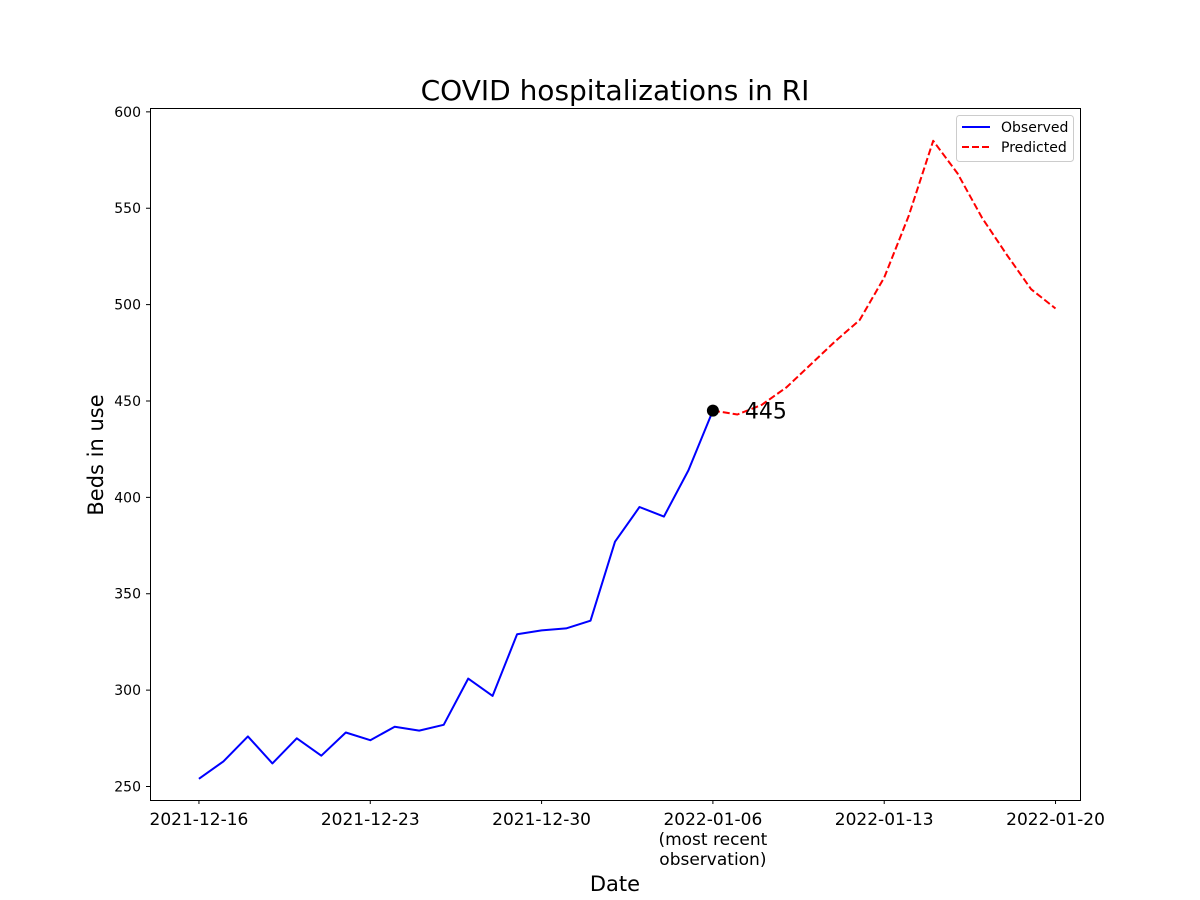 Image resolution: width=1200 pixels, height=900 pixels. What do you see at coordinates (884, 820) in the screenshot?
I see `x-tick-label: 2022-01-13` at bounding box center [884, 820].